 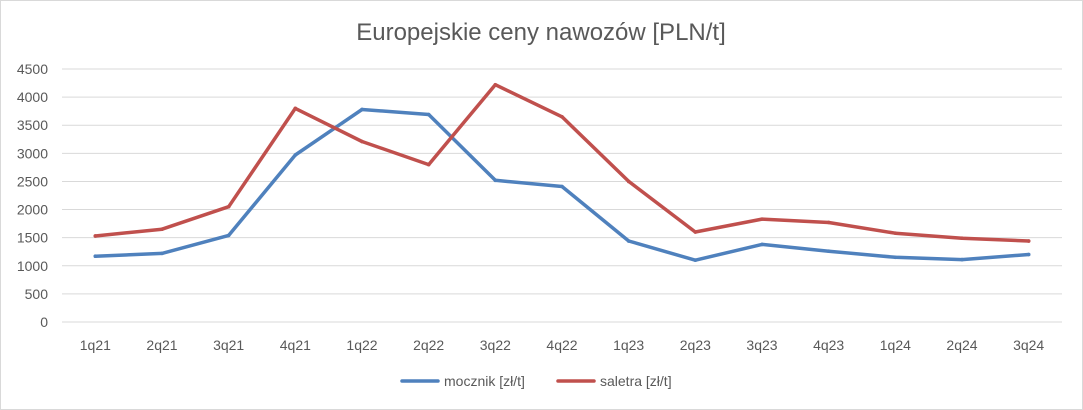 I want to click on y-tick-label: 4500, so click(x=32, y=69).